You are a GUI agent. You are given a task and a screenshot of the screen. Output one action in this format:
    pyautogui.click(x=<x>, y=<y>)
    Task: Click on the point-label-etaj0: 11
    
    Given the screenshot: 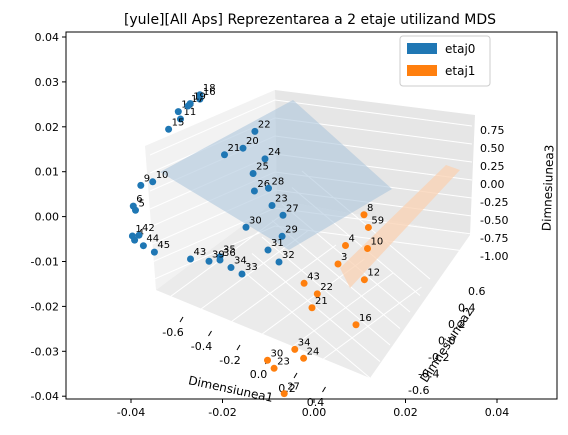 What is the action you would take?
    pyautogui.click(x=190, y=112)
    